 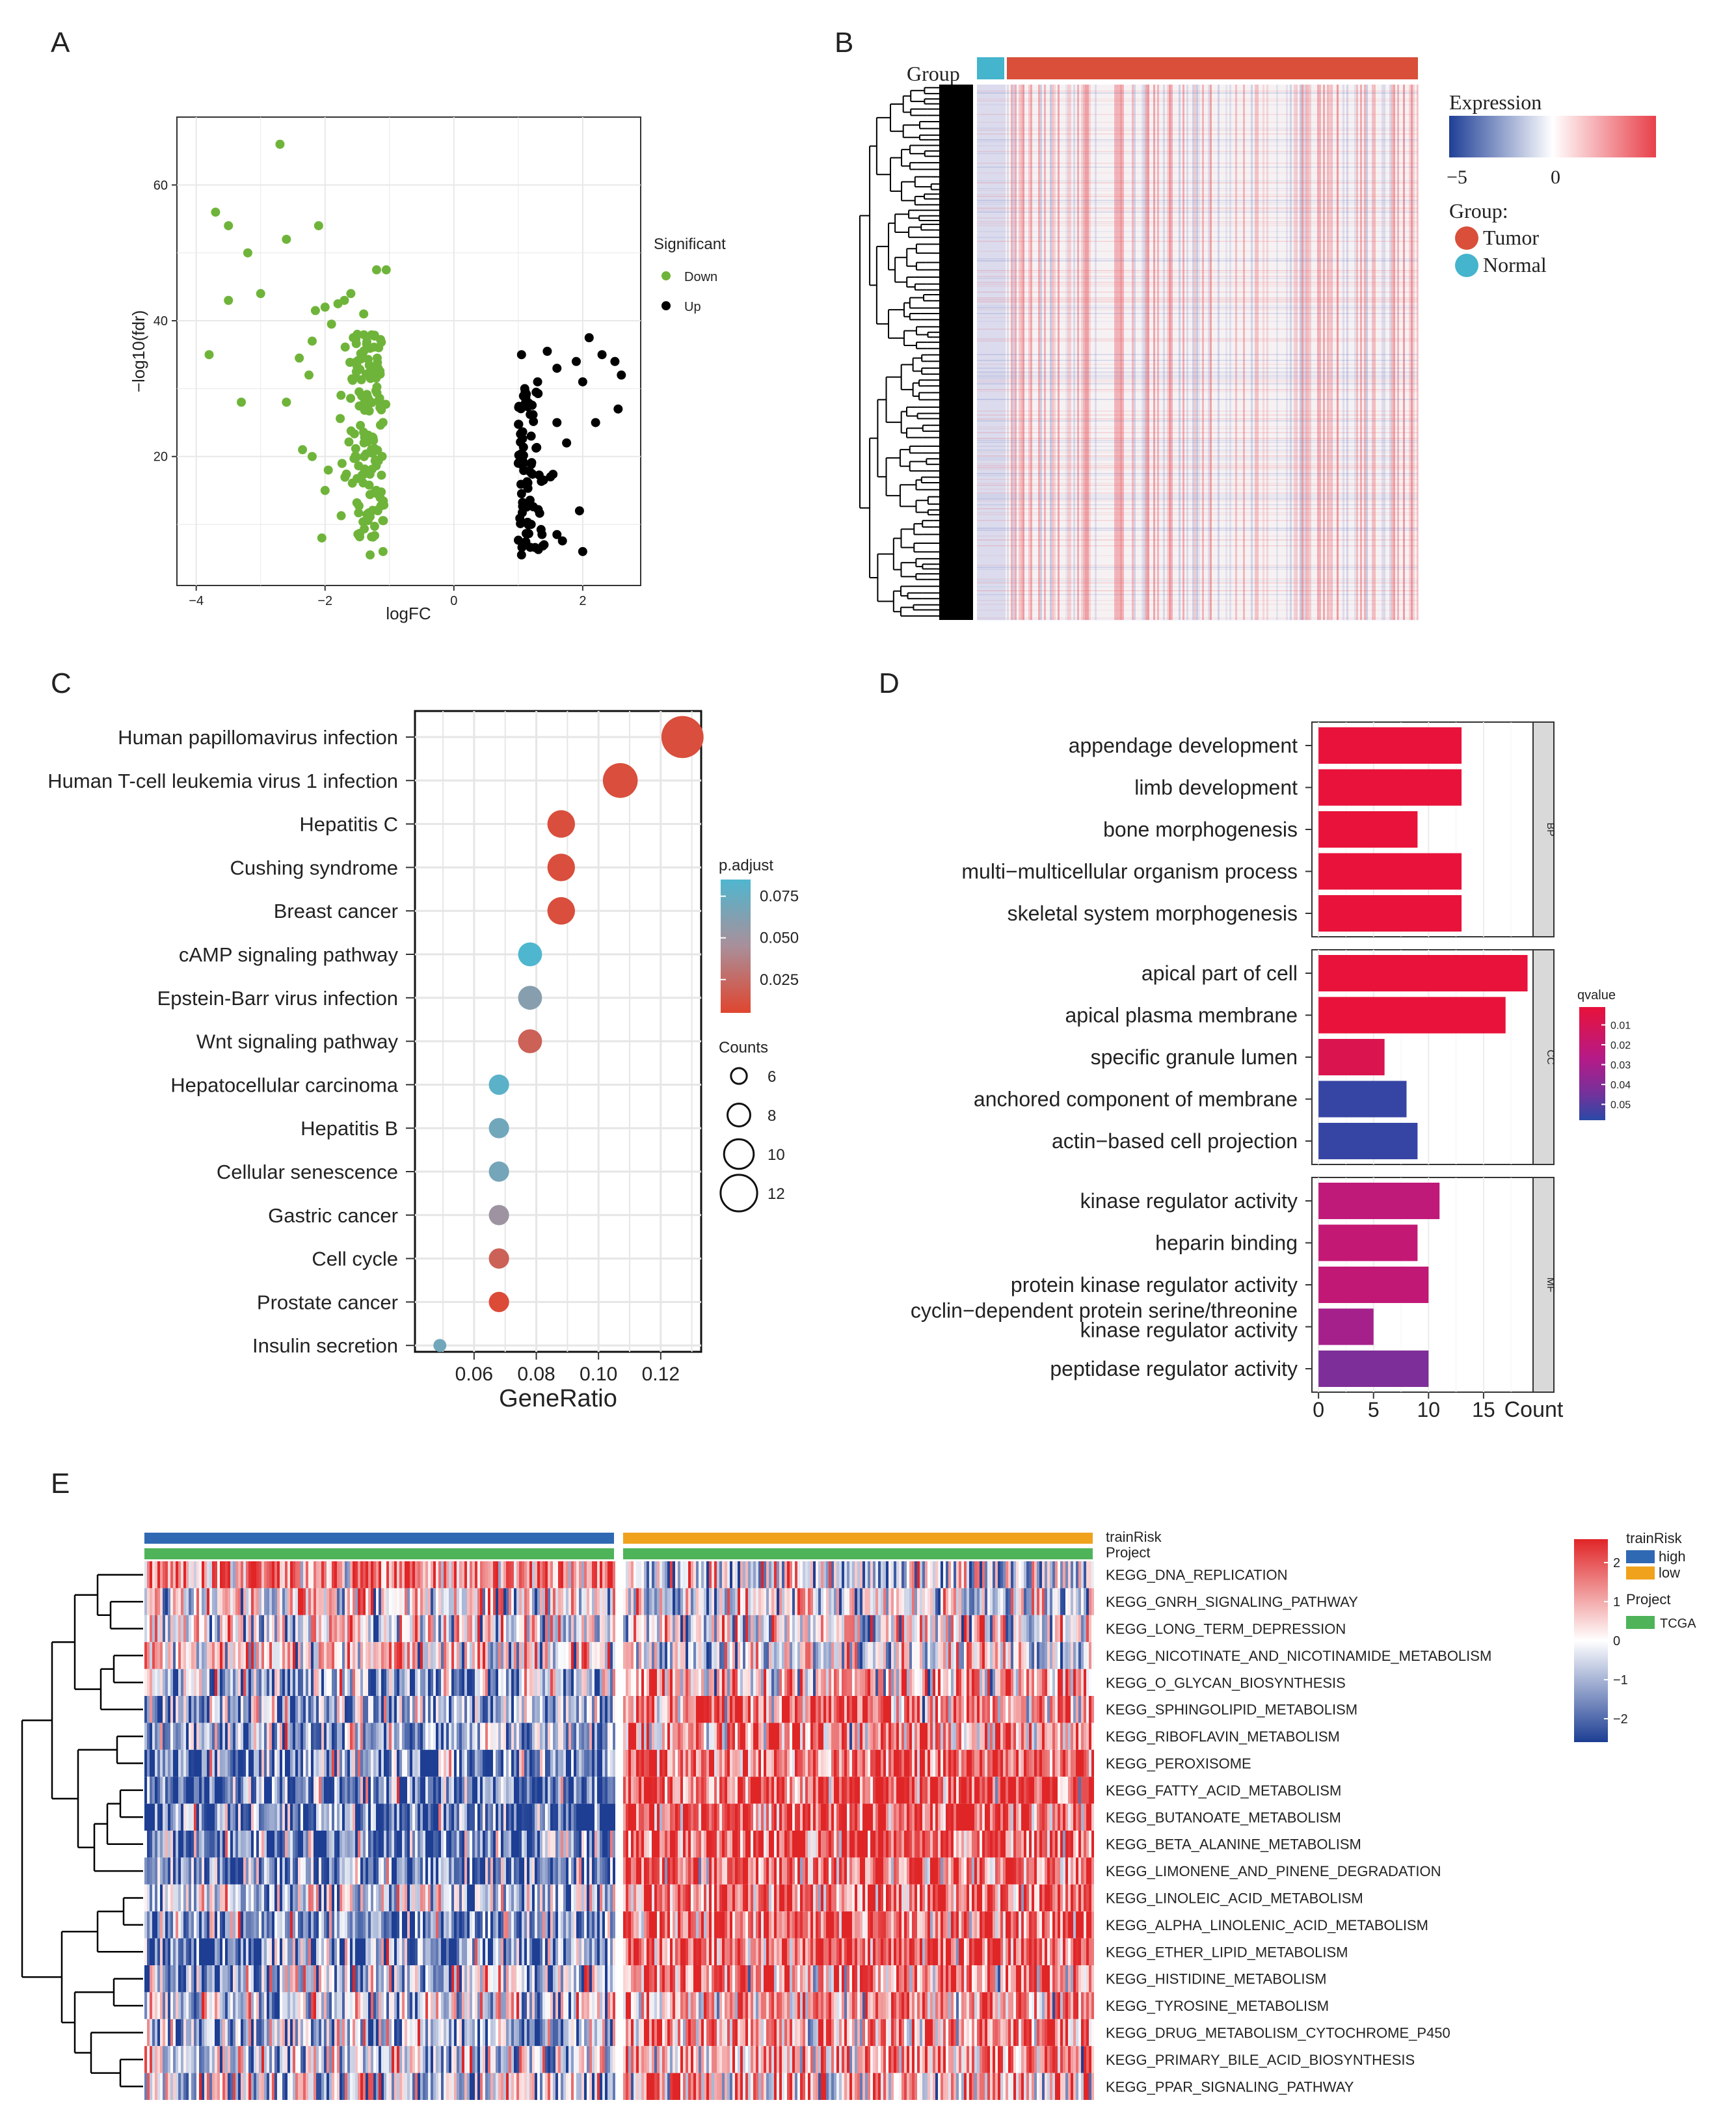 I want to click on panel-c-category-label: Hepatocellular carcinoma, so click(x=284, y=1084).